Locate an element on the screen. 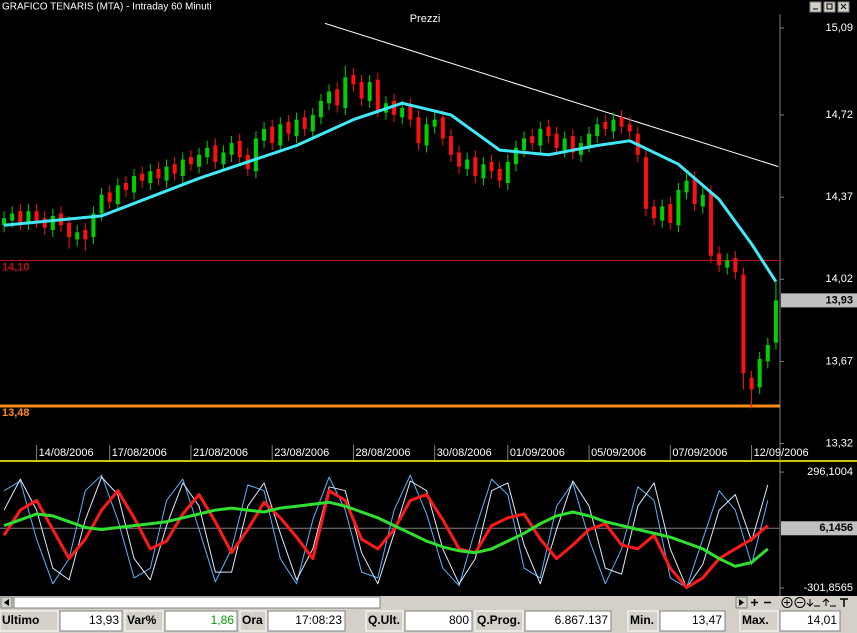 This screenshot has height=633, width=857. scrollbar is located at coordinates (428, 602).